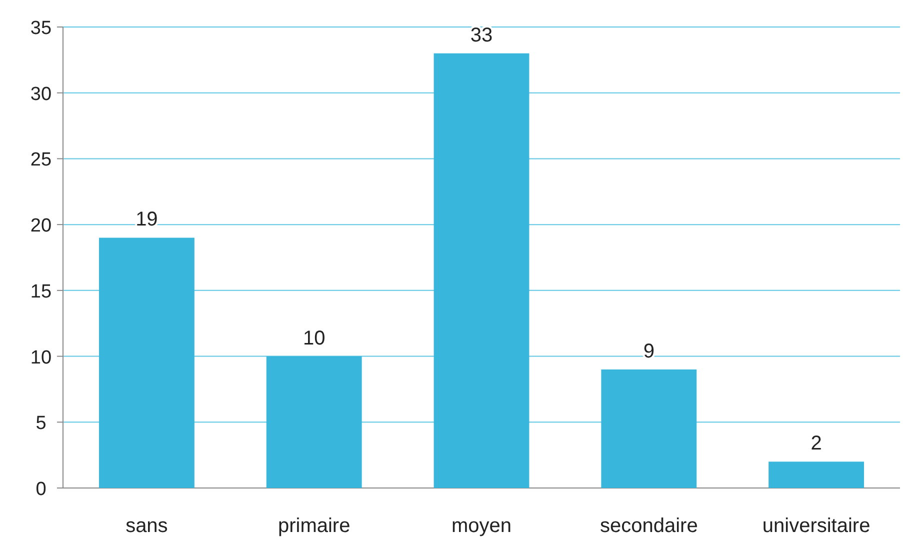  What do you see at coordinates (41, 226) in the screenshot?
I see `y-tick-label: 20` at bounding box center [41, 226].